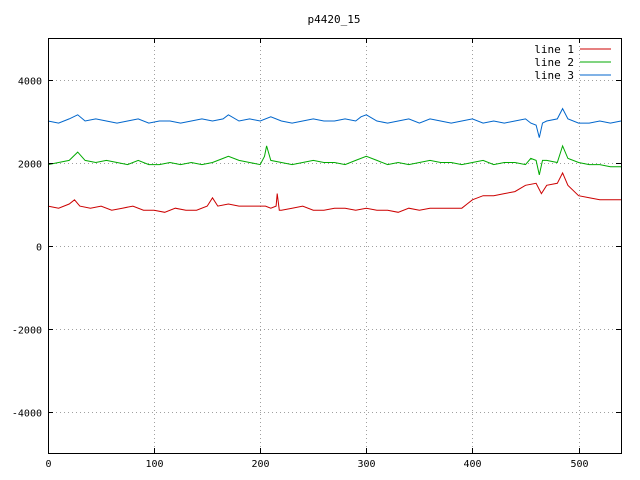 This screenshot has width=640, height=480. Describe the element at coordinates (154, 464) in the screenshot. I see `x-tick-label: 100` at that location.